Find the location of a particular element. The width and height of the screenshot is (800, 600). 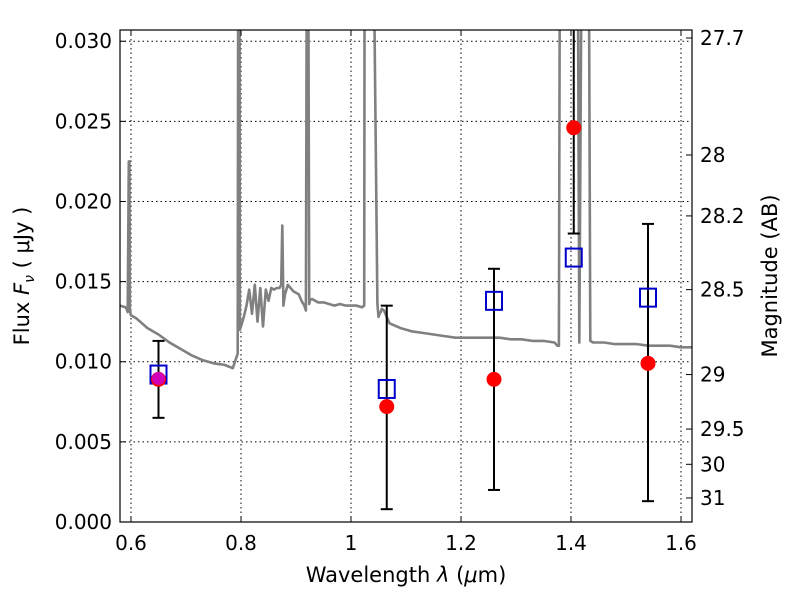

x-tick-label: 0.6 is located at coordinates (131, 543).